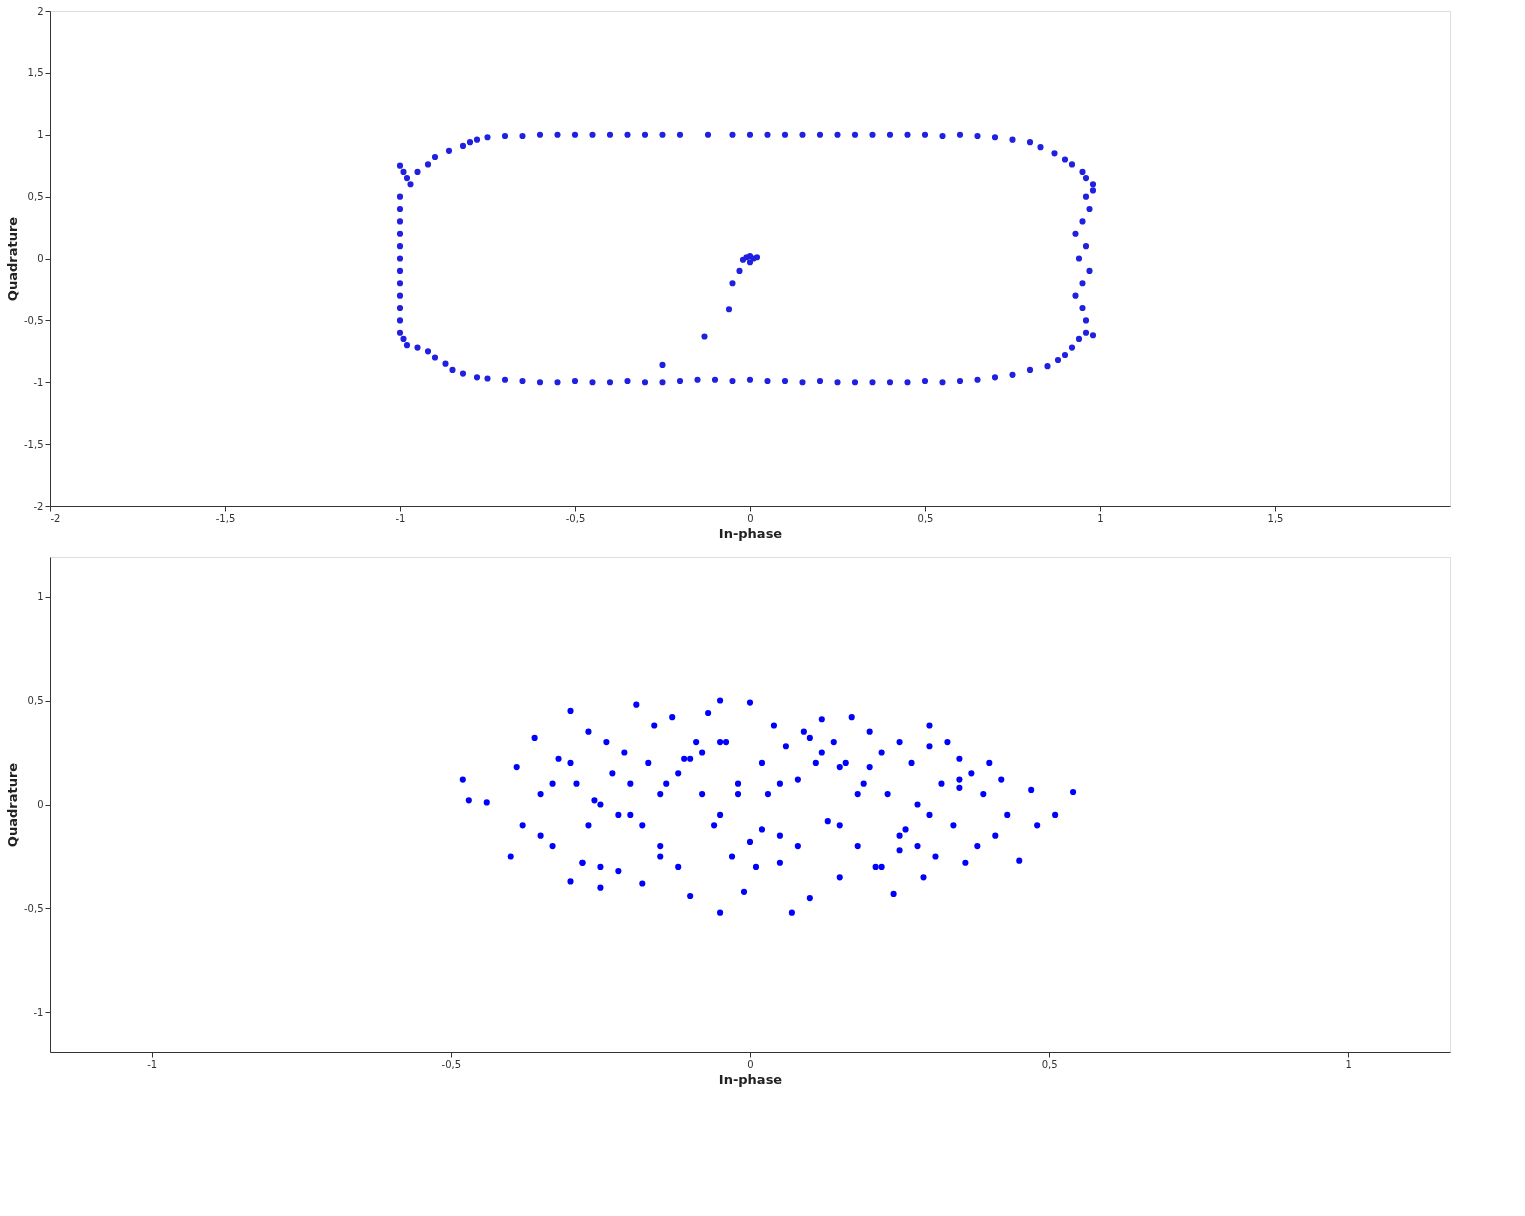  Describe the element at coordinates (225, 518) in the screenshot. I see `x-tick-label: -1,5` at that location.